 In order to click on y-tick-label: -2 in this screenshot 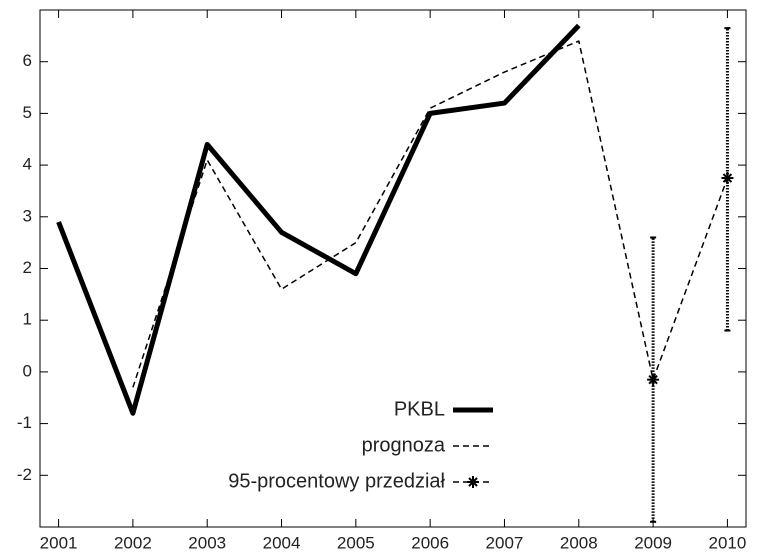, I will do `click(24, 474)`.